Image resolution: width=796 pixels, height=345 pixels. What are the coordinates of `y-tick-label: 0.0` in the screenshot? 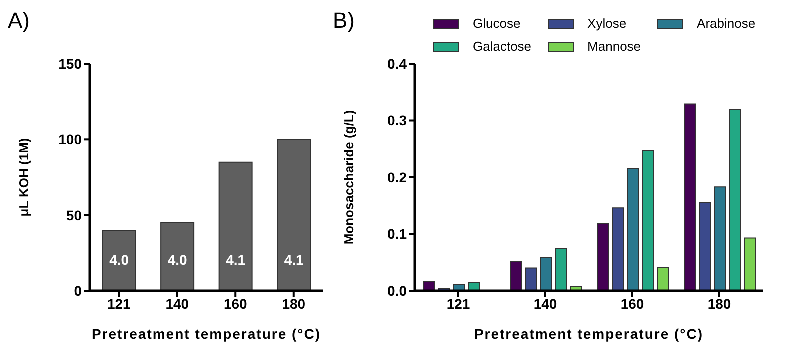 It's located at (398, 290).